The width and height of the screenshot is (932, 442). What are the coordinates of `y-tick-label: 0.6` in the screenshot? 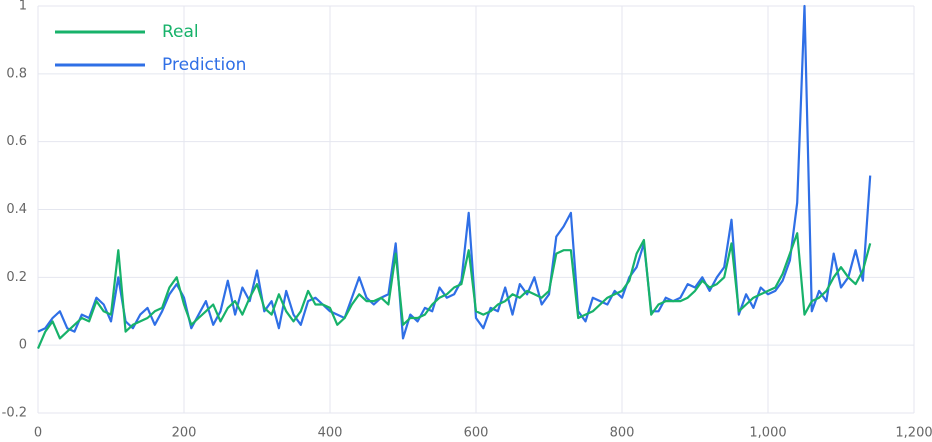 It's located at (16, 141).